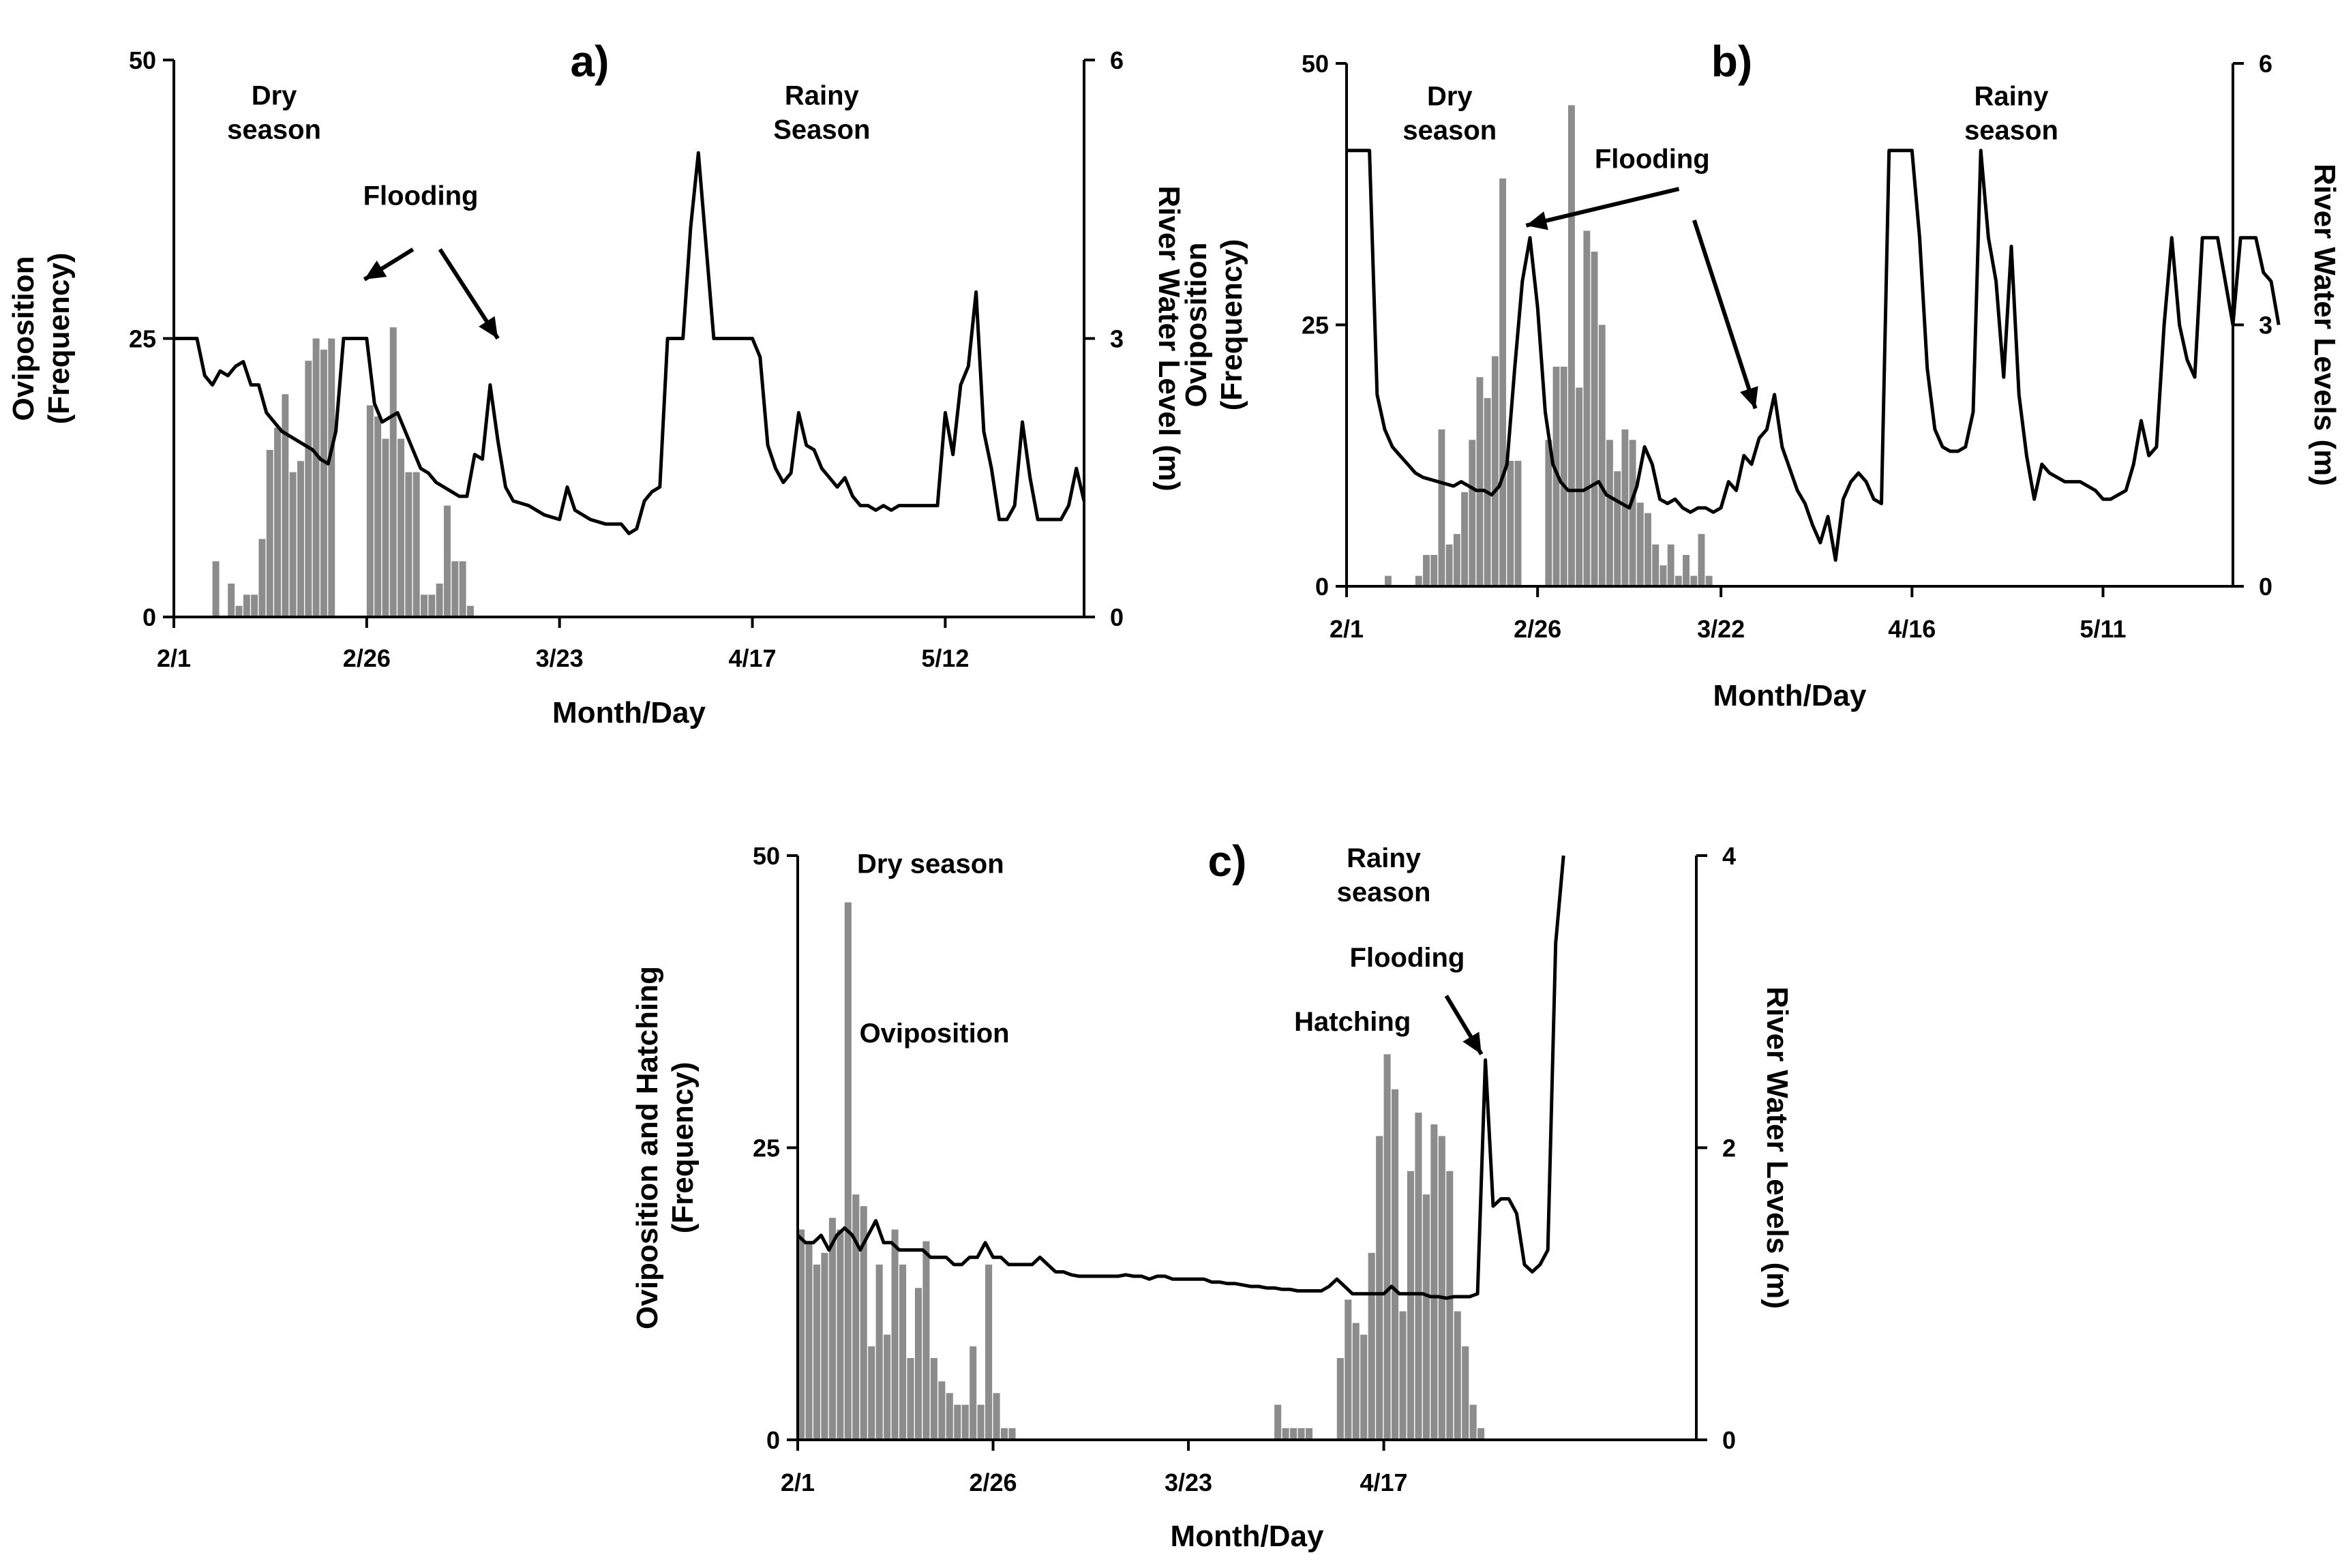 The image size is (2342, 1568). Describe the element at coordinates (1729, 1148) in the screenshot. I see `y-tick-right-label: 2` at that location.